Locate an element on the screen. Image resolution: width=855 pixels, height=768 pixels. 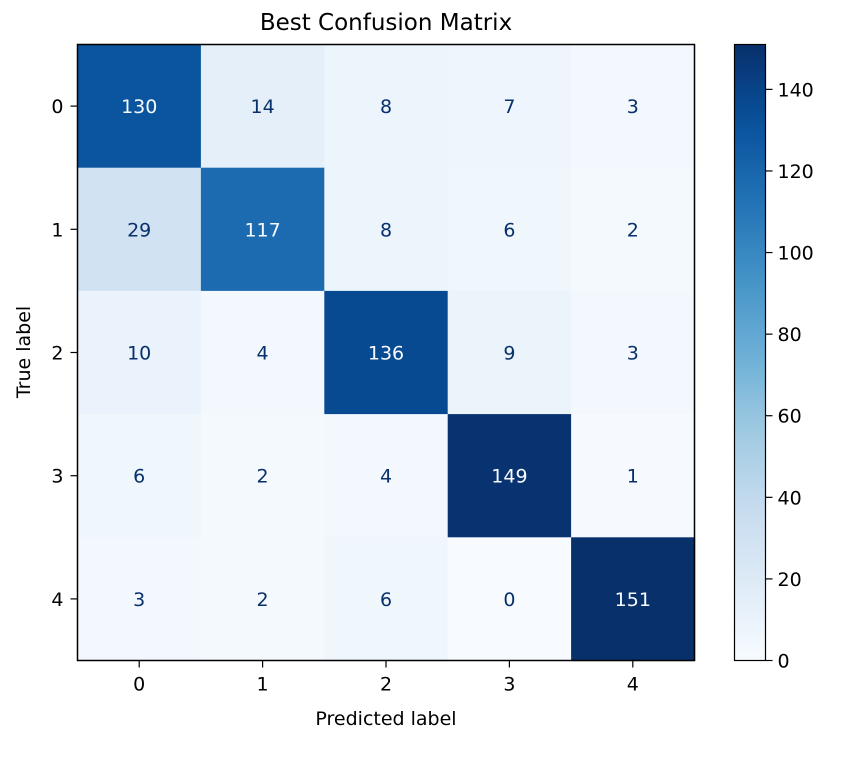
x-tick-label: 4 is located at coordinates (633, 685).